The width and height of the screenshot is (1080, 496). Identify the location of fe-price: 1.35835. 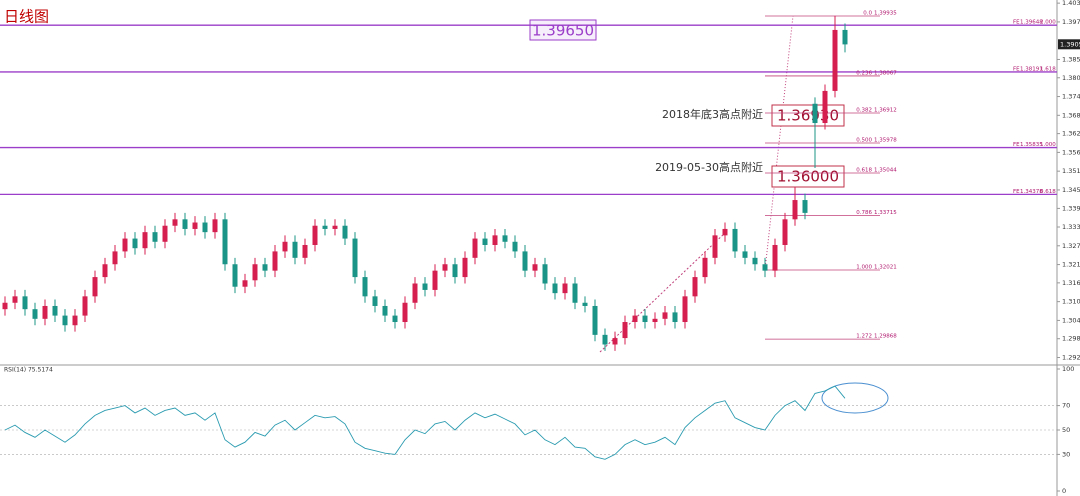
(1031, 145).